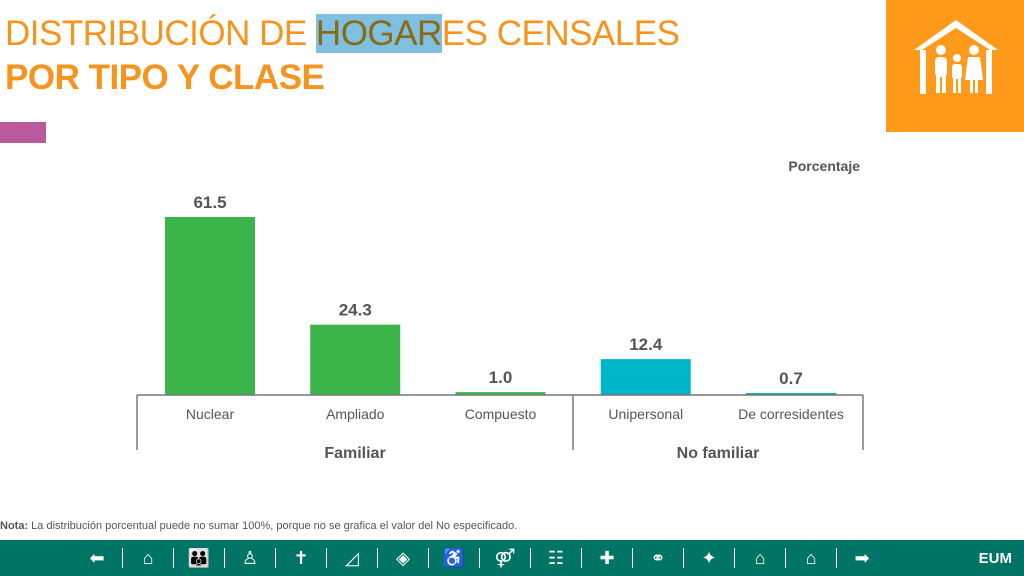  Describe the element at coordinates (645, 377) in the screenshot. I see `bar-unipersonal` at that location.